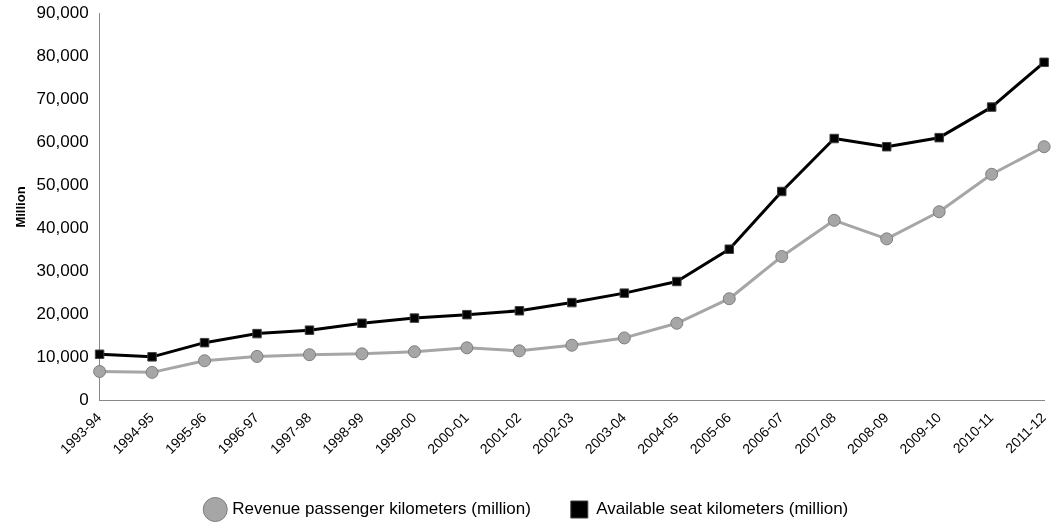 The height and width of the screenshot is (532, 1059). Describe the element at coordinates (62, 271) in the screenshot. I see `y-tick-label: 30,000` at that location.